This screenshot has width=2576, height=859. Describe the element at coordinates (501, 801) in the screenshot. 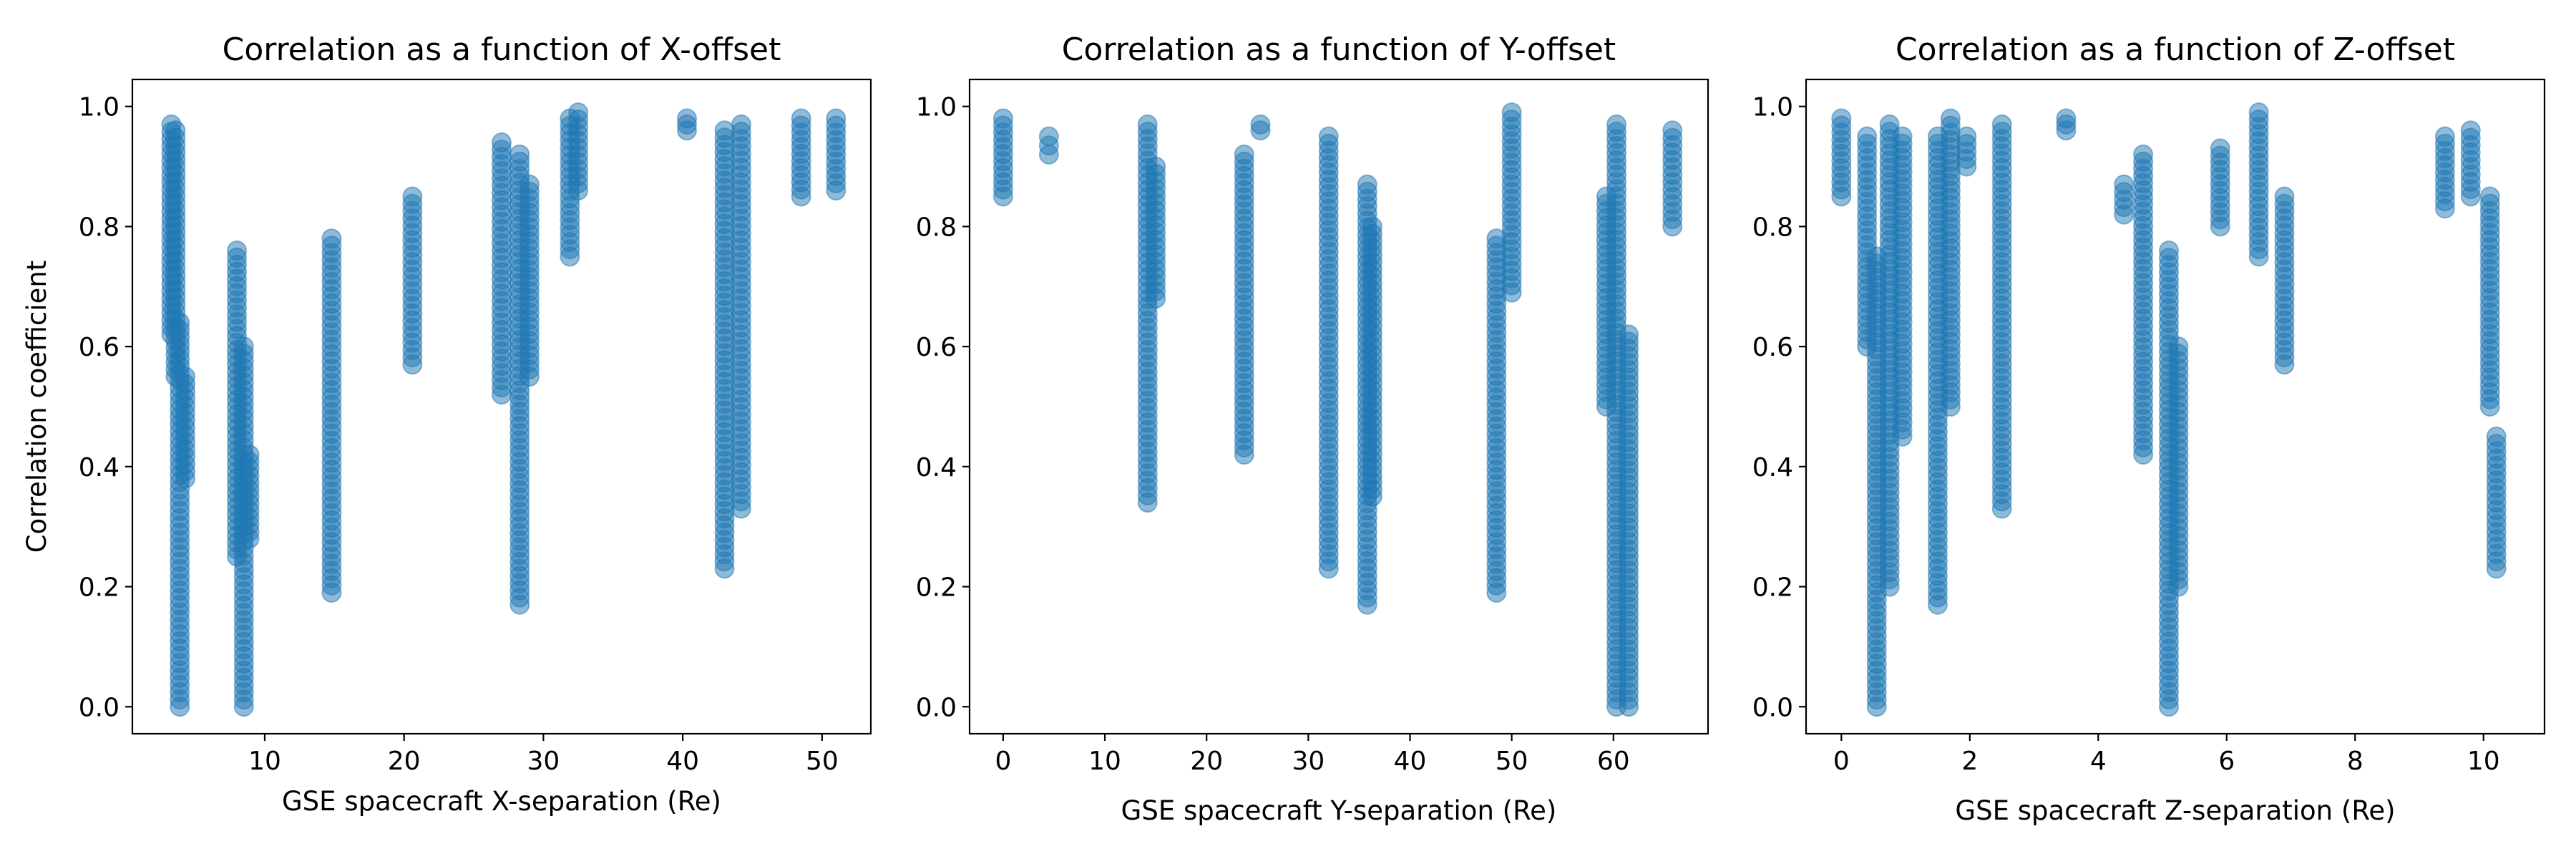

I see `x-axis-label: GSE spacecraft X-separation (Re)` at that location.